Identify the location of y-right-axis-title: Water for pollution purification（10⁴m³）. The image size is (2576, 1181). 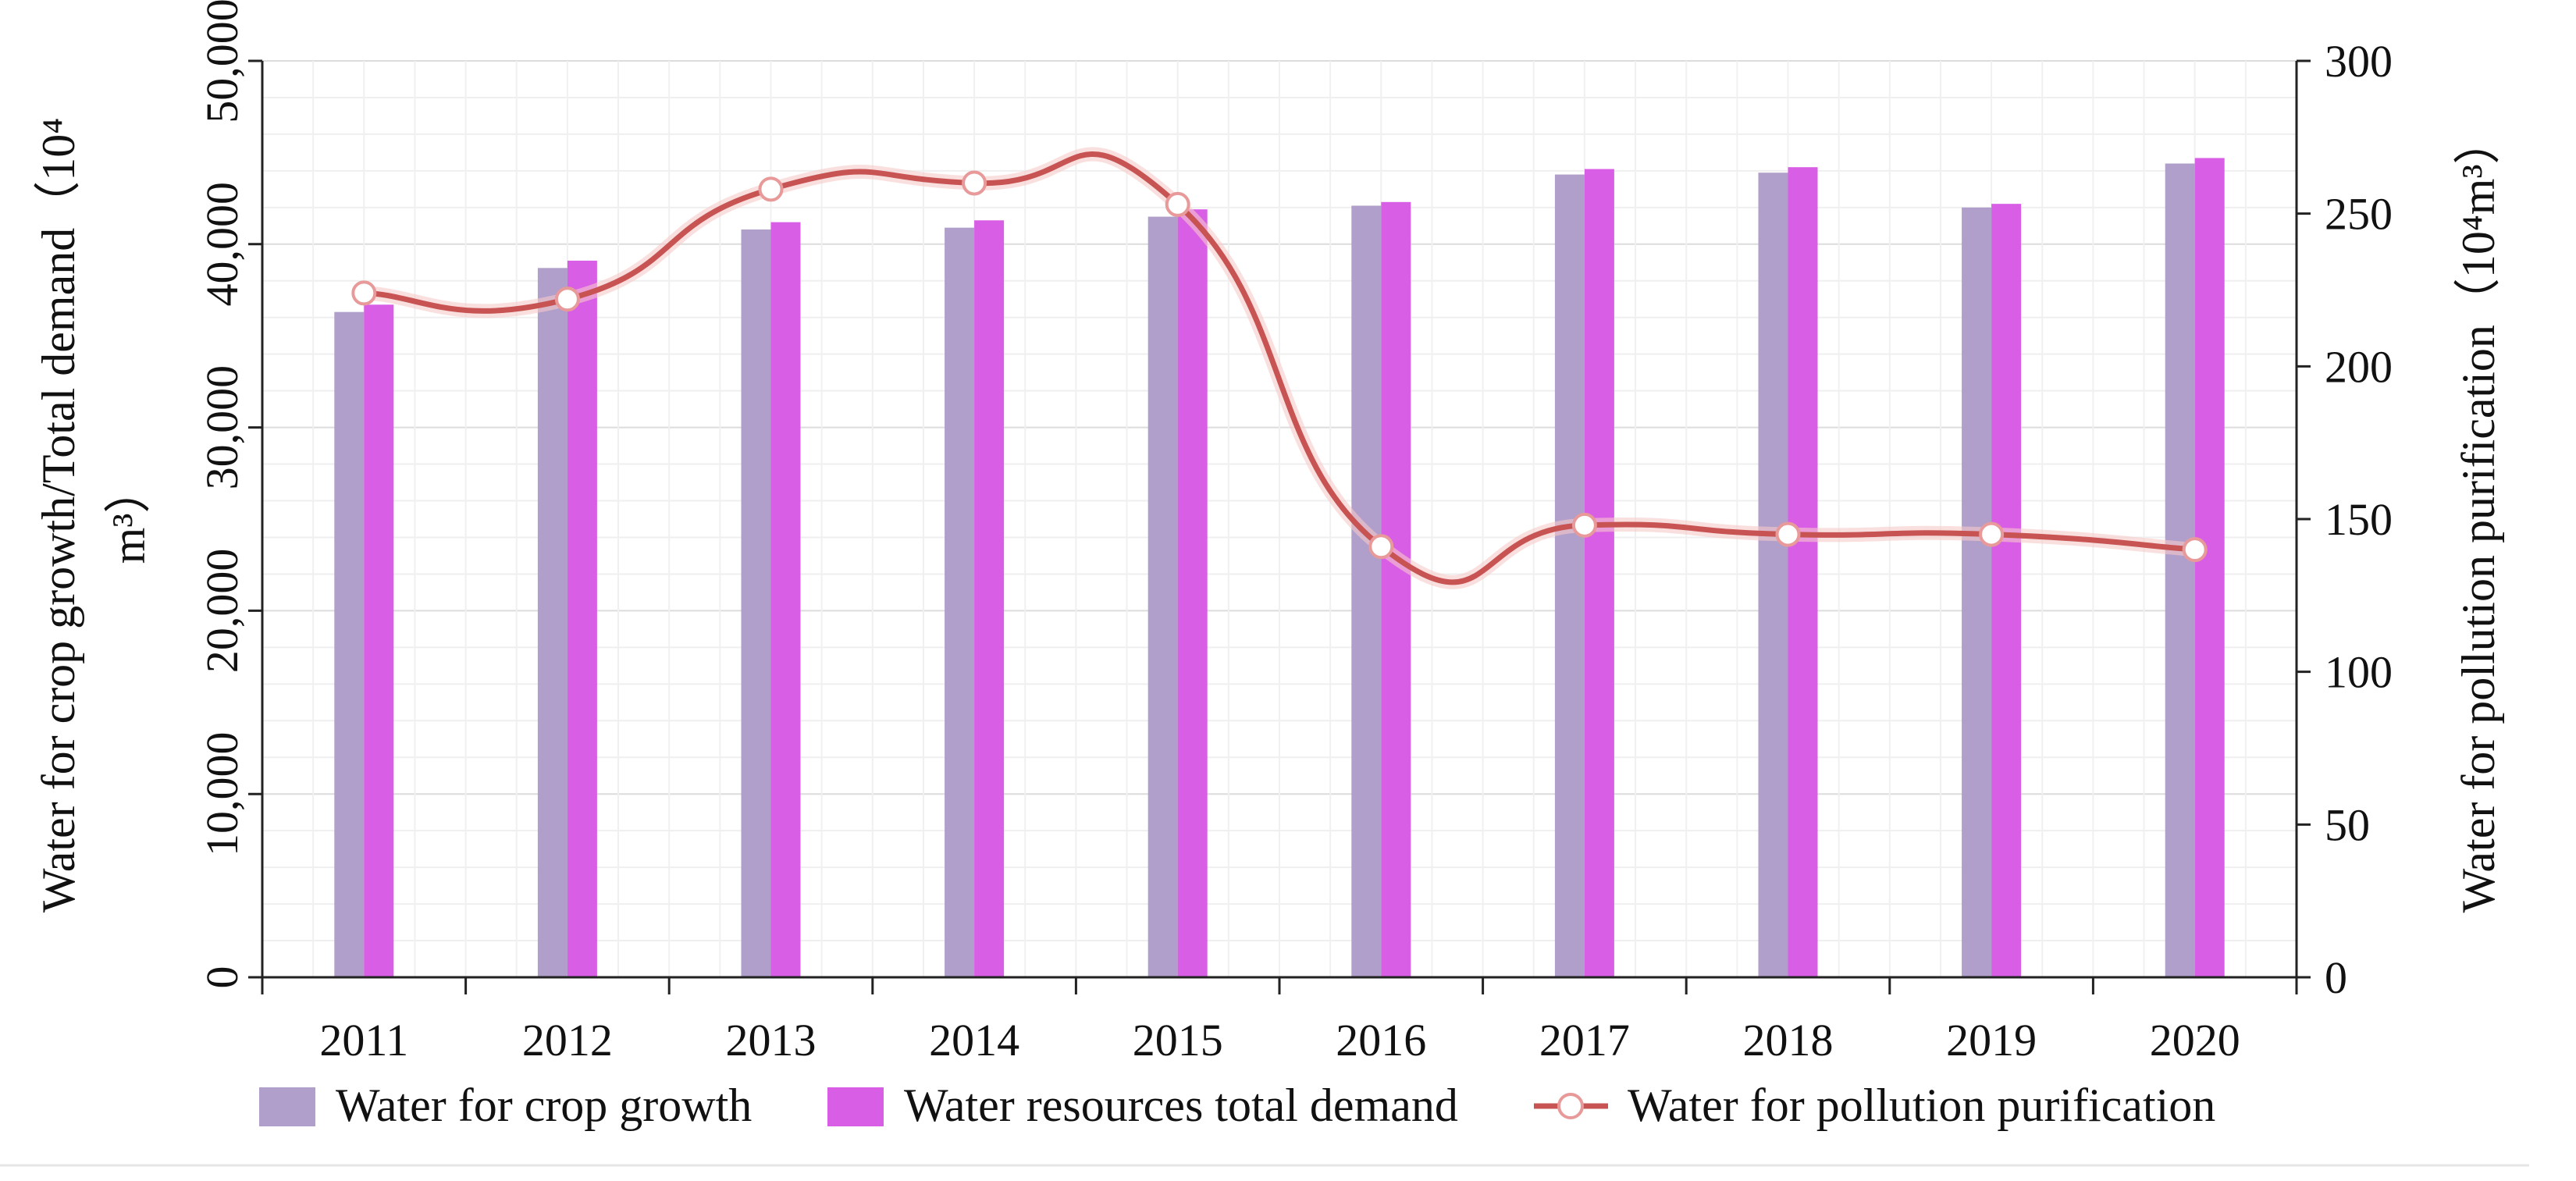
(2478, 515).